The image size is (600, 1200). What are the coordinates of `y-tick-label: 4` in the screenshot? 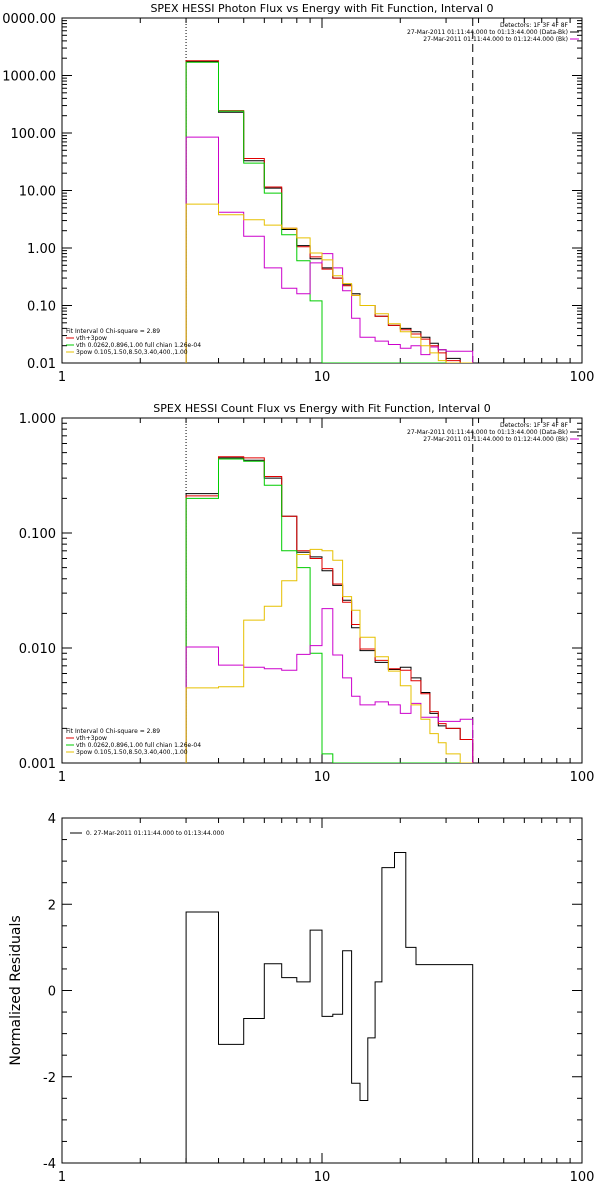 It's located at (52, 819).